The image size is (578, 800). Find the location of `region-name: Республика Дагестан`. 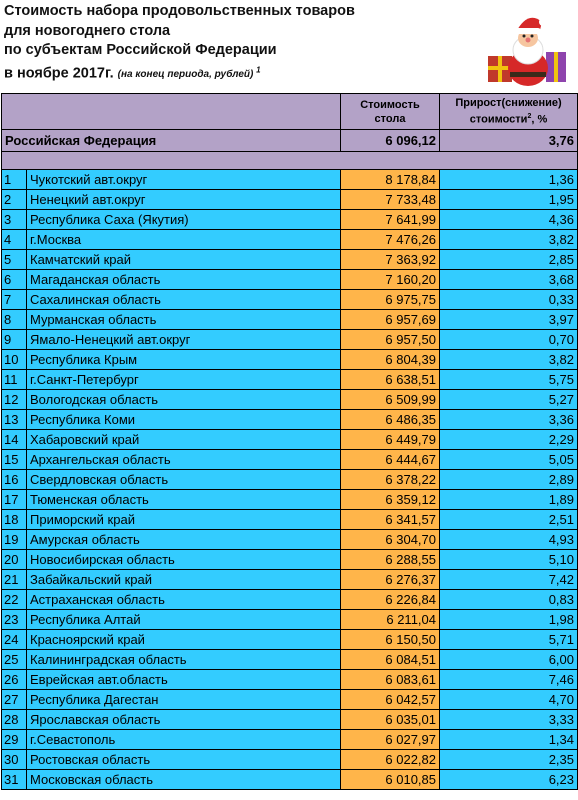

region-name: Республика Дагестан is located at coordinates (183, 699).